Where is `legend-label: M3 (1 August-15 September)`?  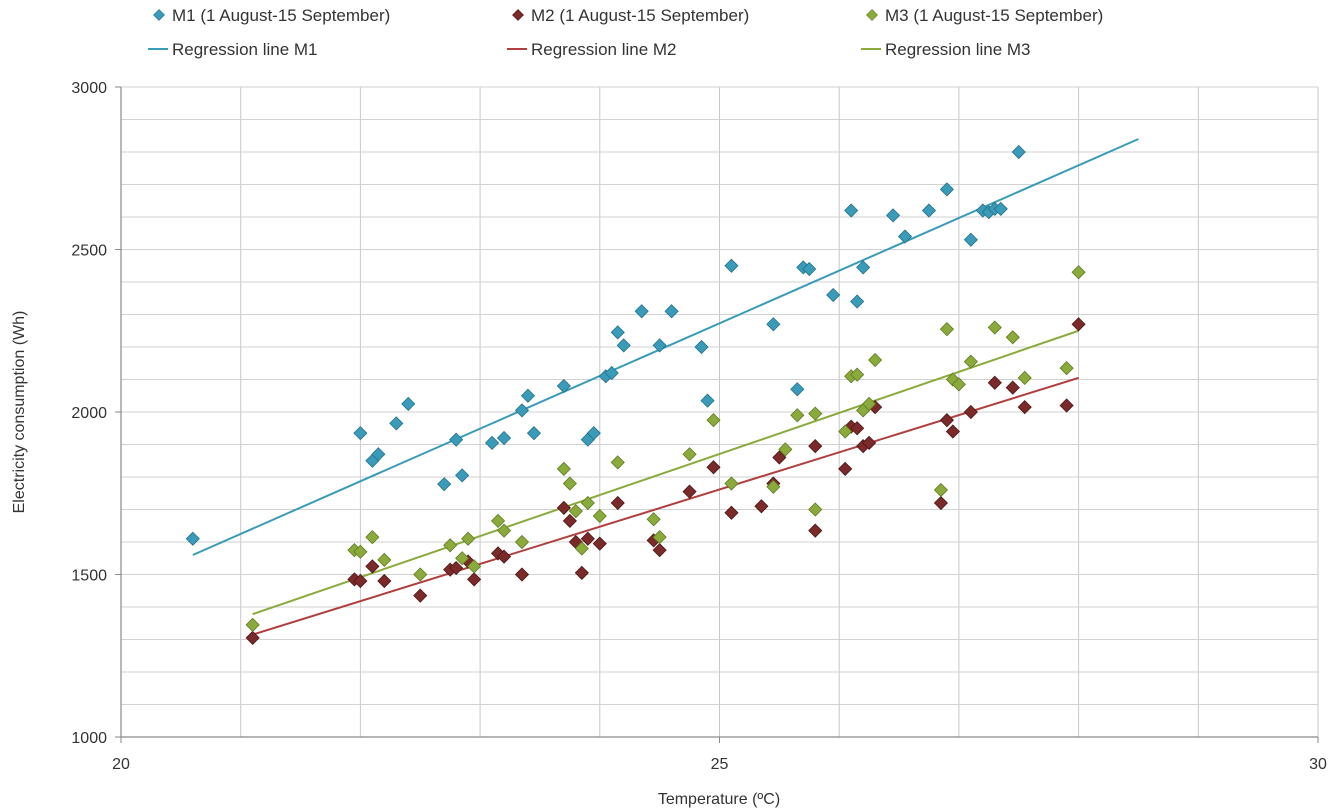 legend-label: M3 (1 August-15 September) is located at coordinates (994, 15).